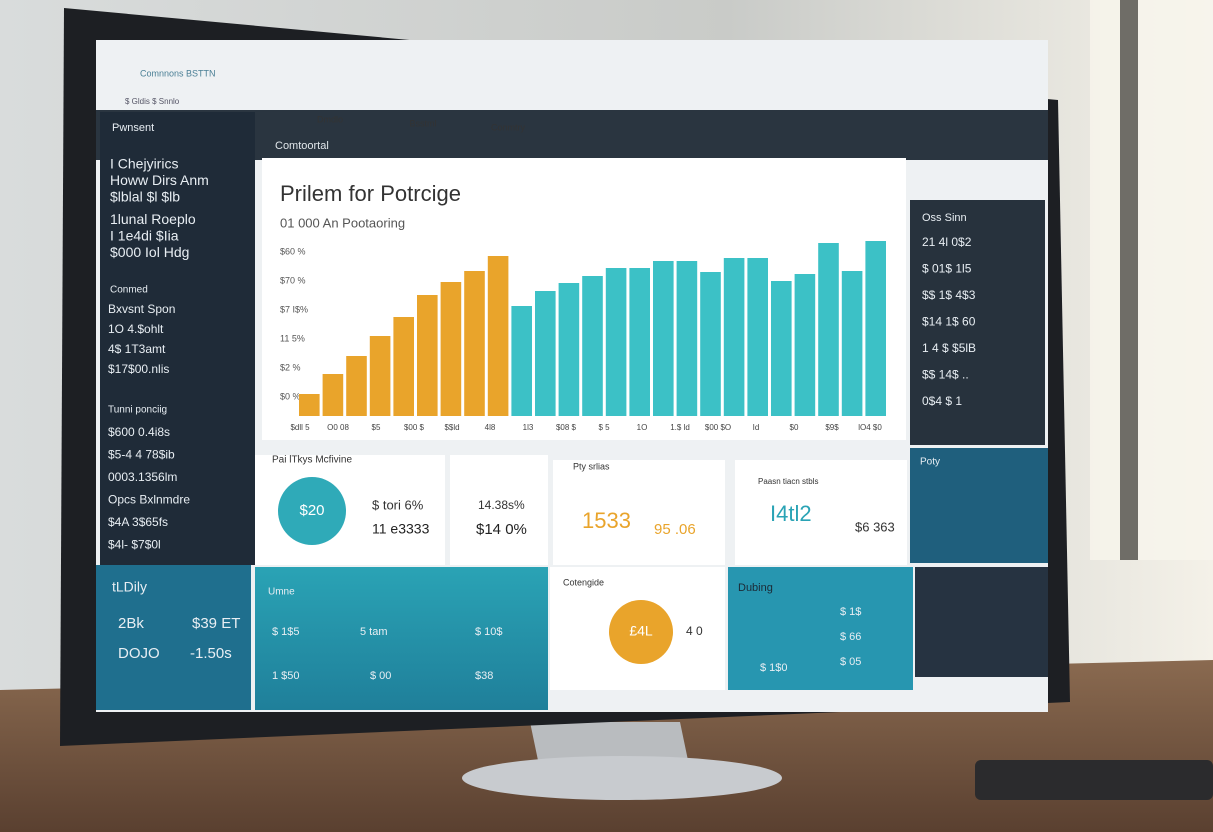 The image size is (1213, 832). Describe the element at coordinates (680, 427) in the screenshot. I see `x-tick-label: 1.$ ld` at that location.